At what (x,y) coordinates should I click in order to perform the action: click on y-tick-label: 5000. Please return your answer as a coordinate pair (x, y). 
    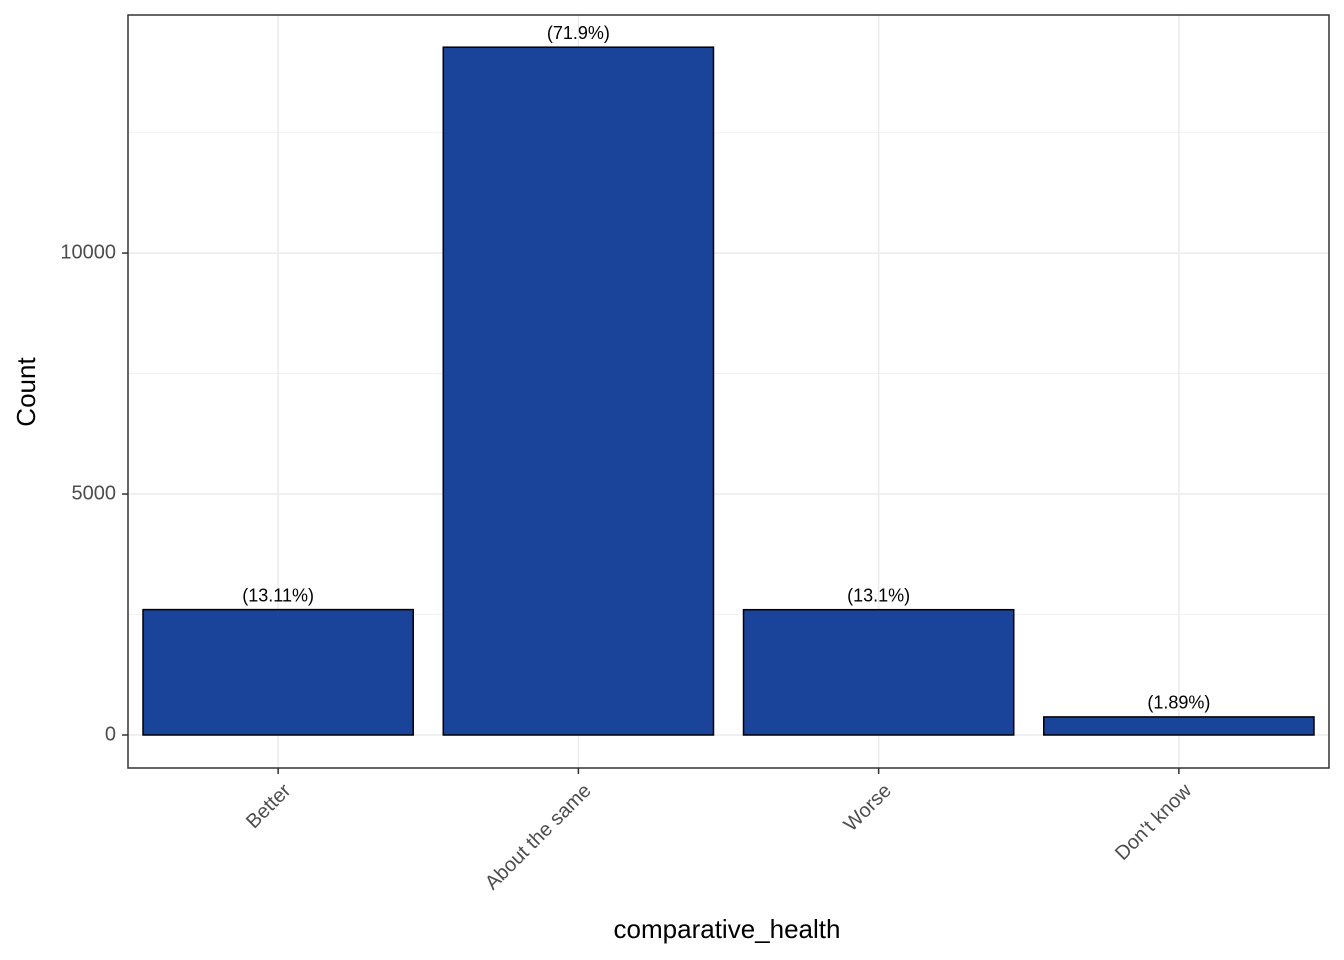
    Looking at the image, I should click on (94, 493).